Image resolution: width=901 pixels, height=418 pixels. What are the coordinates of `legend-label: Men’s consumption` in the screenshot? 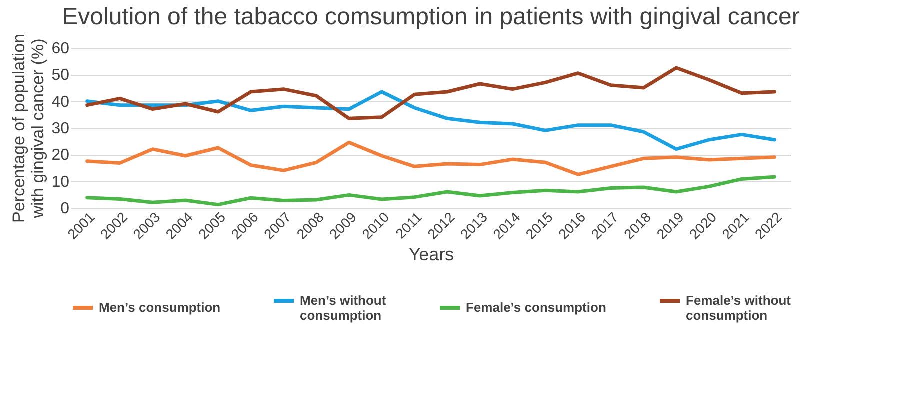 It's located at (160, 307).